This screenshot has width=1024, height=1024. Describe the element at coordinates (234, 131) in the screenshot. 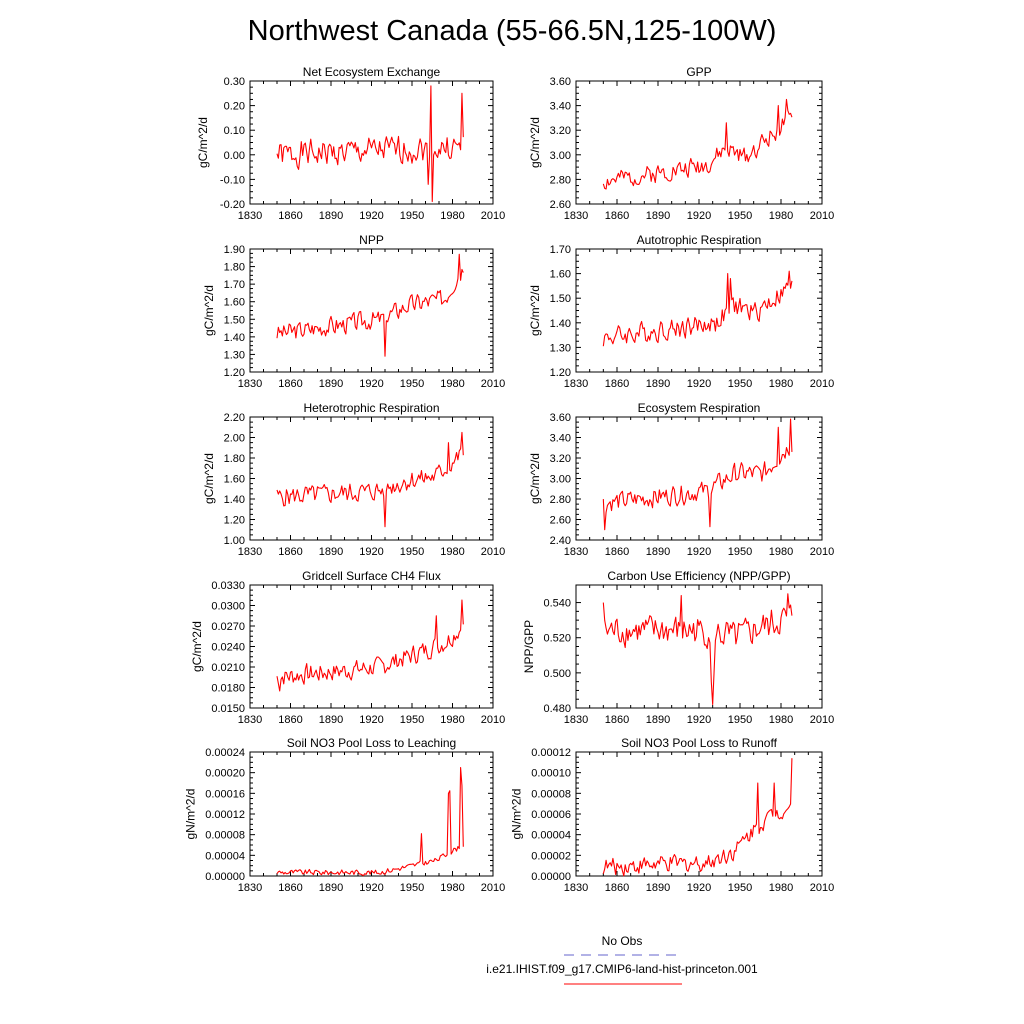

I see `y-tick-label: 0.10` at that location.